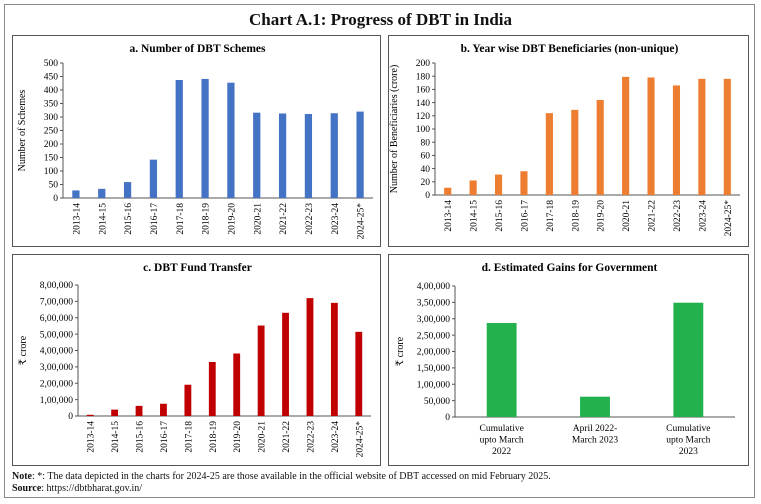 Image resolution: width=761 pixels, height=504 pixels. What do you see at coordinates (198, 49) in the screenshot?
I see `chart-title: a. Number of DBT Schemes` at bounding box center [198, 49].